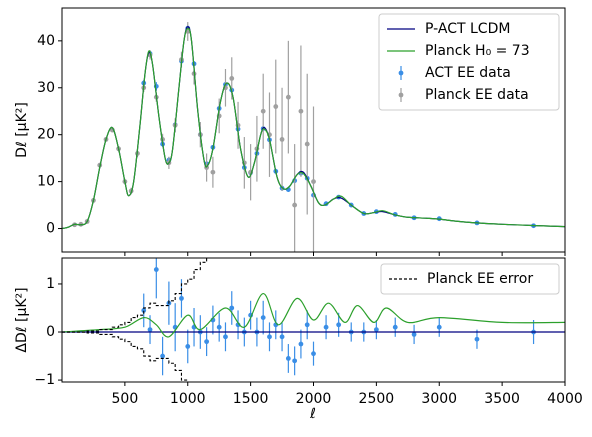 Image resolution: width=592 pixels, height=437 pixels. I want to click on y-axis-label: Dℓ [μK²], so click(22, 130).